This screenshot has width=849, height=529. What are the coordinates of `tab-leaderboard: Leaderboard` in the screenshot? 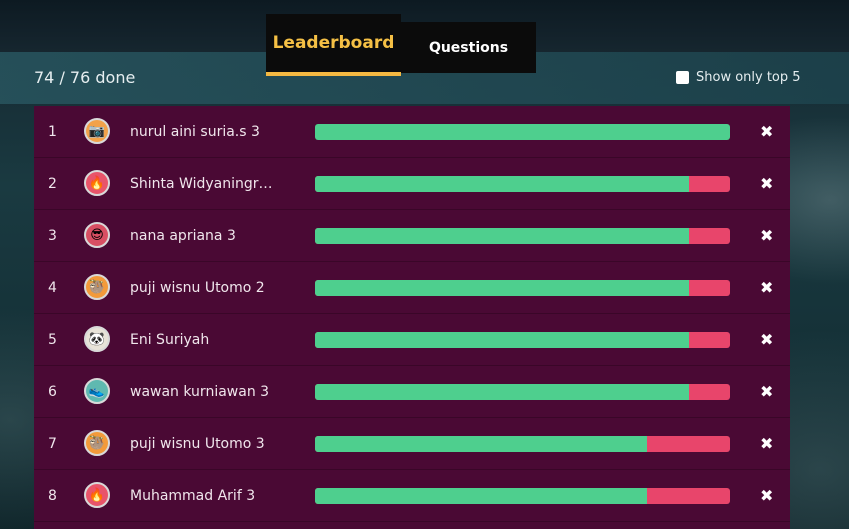 It's located at (333, 45).